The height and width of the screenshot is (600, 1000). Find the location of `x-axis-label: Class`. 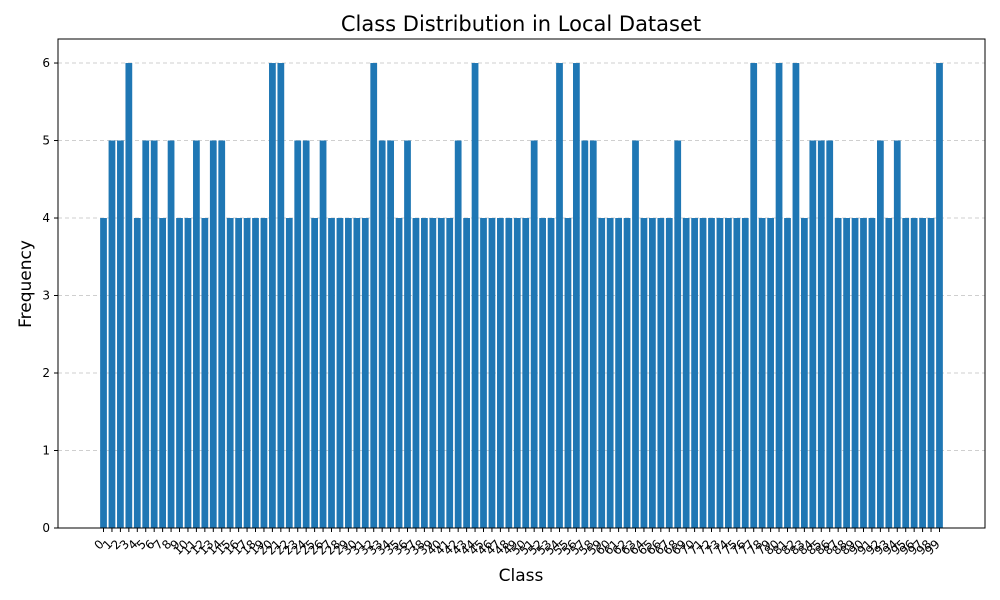

x-axis-label: Class is located at coordinates (521, 576).